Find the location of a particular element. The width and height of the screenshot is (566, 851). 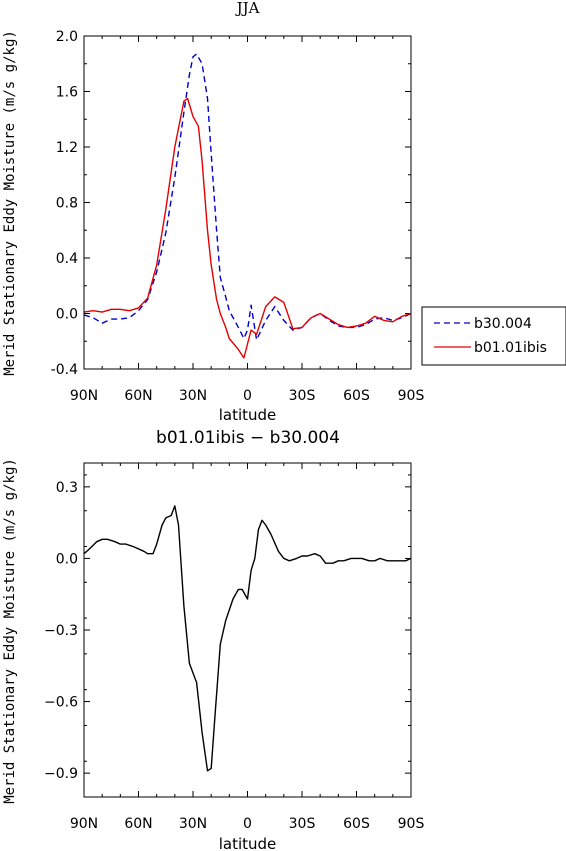

y-tick-label: -0.4 is located at coordinates (64, 370).